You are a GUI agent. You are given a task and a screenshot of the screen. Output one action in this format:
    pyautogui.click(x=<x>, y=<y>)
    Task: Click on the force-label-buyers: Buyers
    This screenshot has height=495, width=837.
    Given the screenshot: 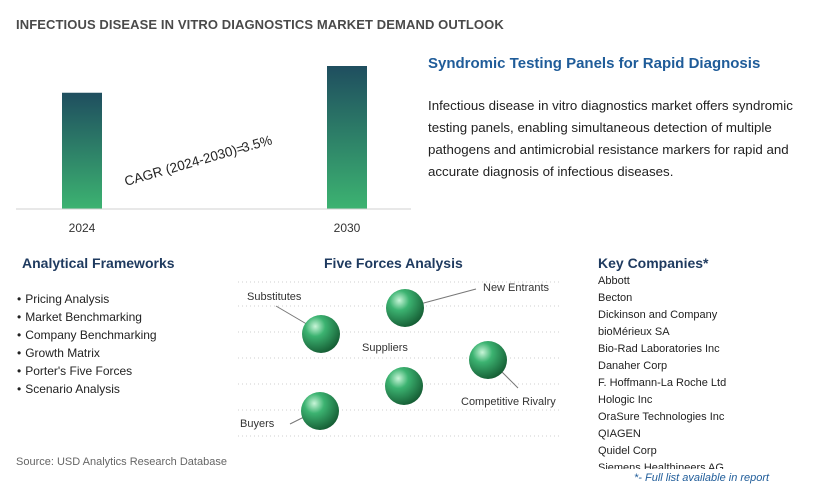 What is the action you would take?
    pyautogui.click(x=257, y=424)
    